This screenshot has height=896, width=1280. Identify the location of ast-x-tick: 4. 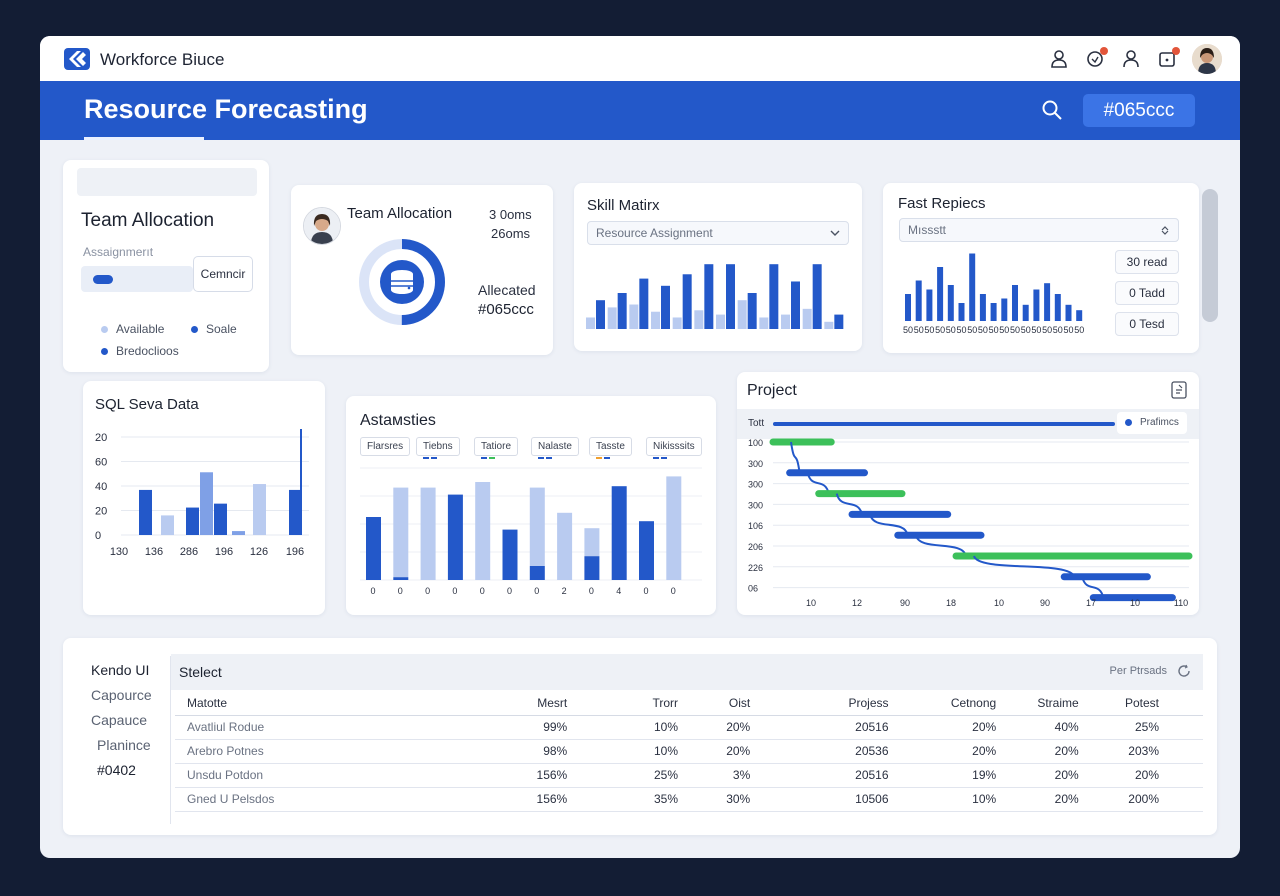
(618, 591).